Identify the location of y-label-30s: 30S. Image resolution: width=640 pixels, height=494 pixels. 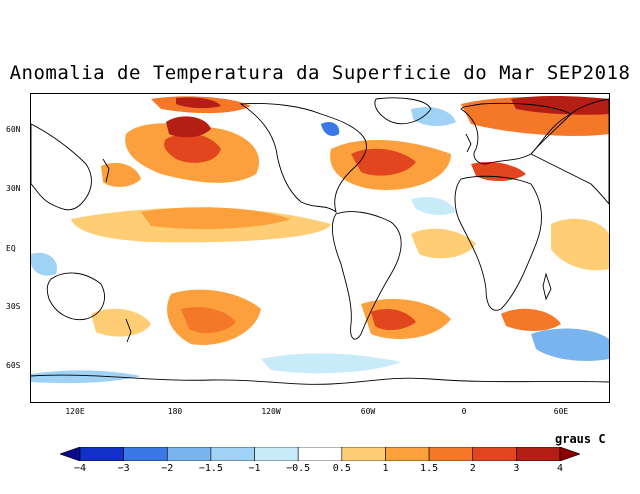
(13, 306).